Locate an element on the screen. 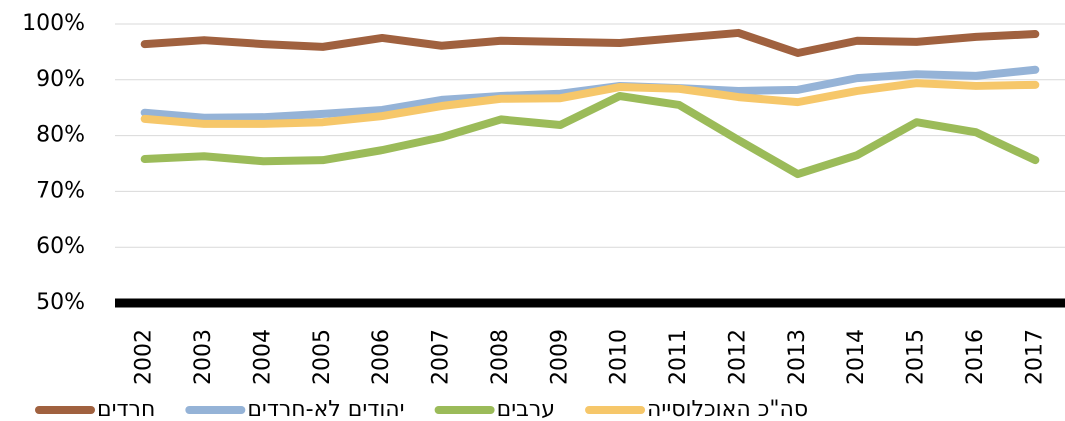 The image size is (1065, 421). x-tick-label: 2012 is located at coordinates (737, 357).